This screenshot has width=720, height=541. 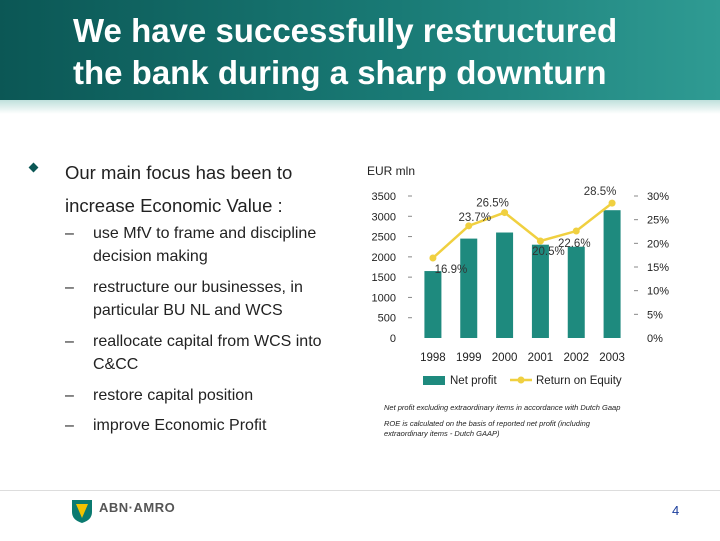 What do you see at coordinates (391, 171) in the screenshot?
I see `chart-unit-label: EUR mln` at bounding box center [391, 171].